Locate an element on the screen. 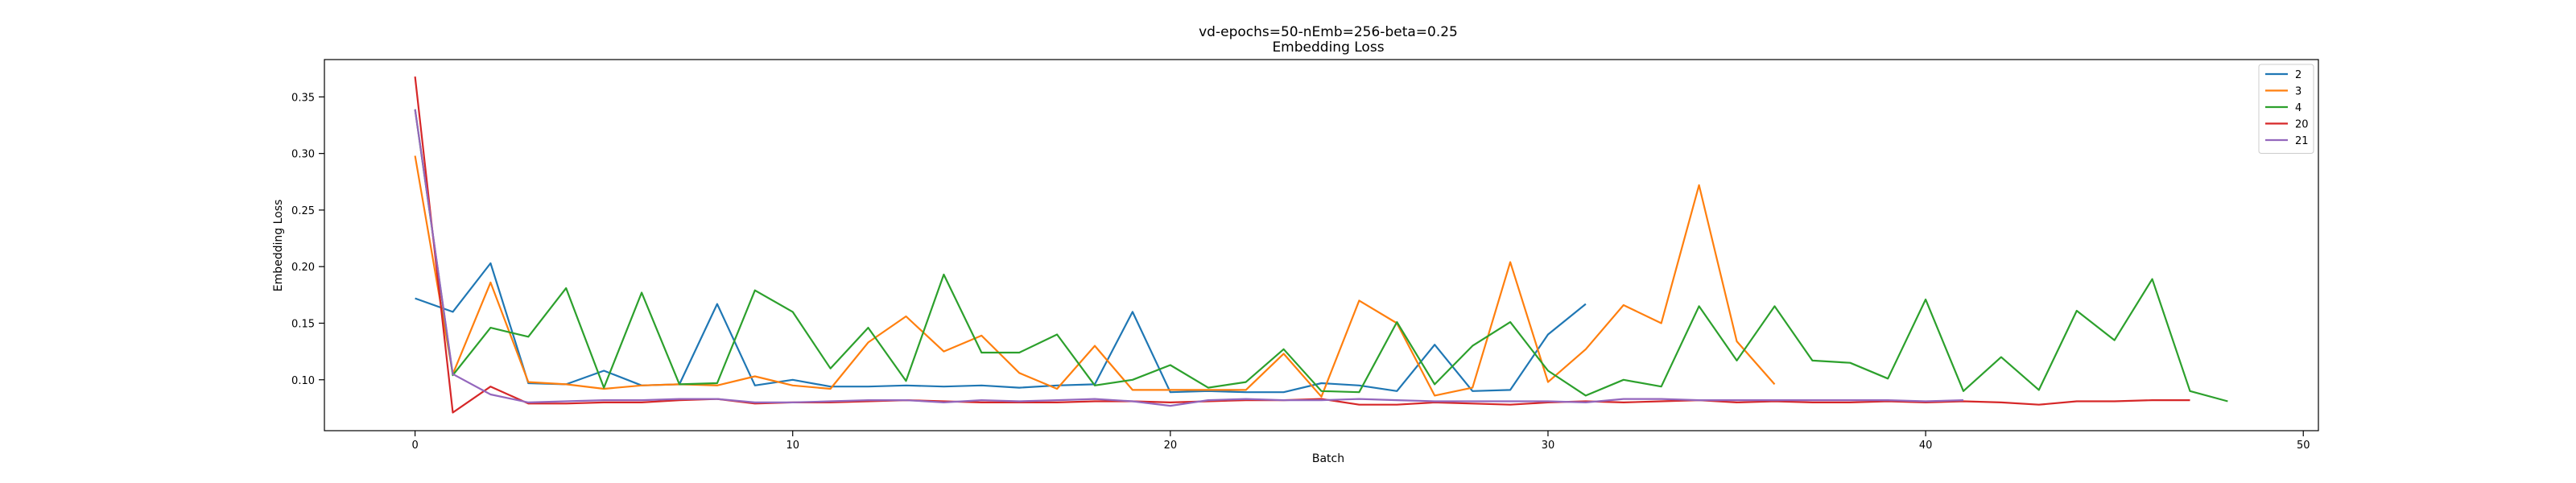 This screenshot has height=483, width=2576. y-tick-label: 0.20 is located at coordinates (303, 268).